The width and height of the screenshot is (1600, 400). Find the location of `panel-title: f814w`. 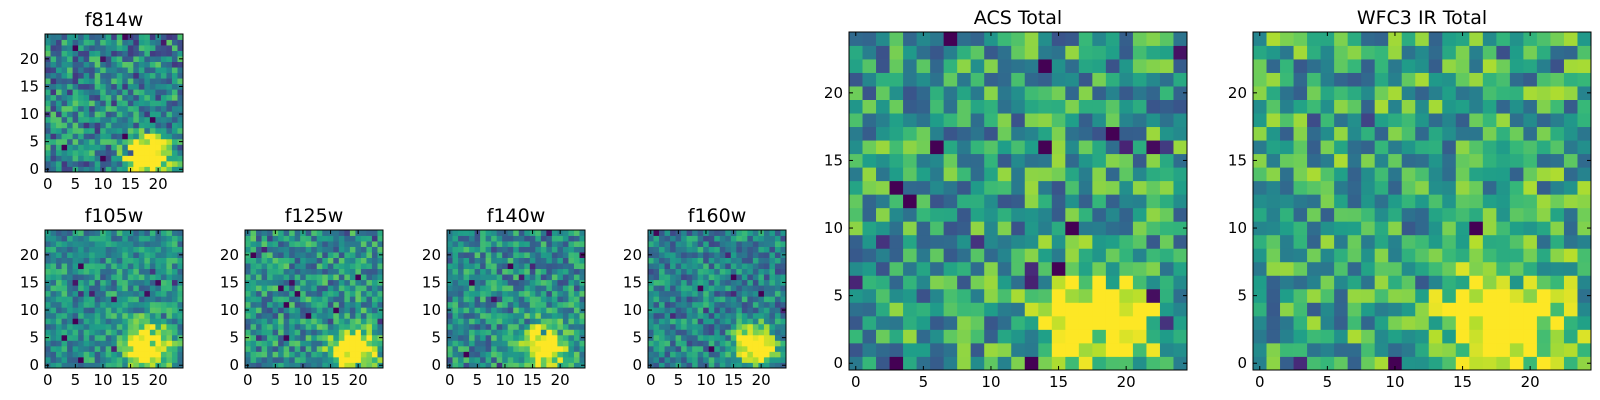

panel-title: f814w is located at coordinates (114, 20).